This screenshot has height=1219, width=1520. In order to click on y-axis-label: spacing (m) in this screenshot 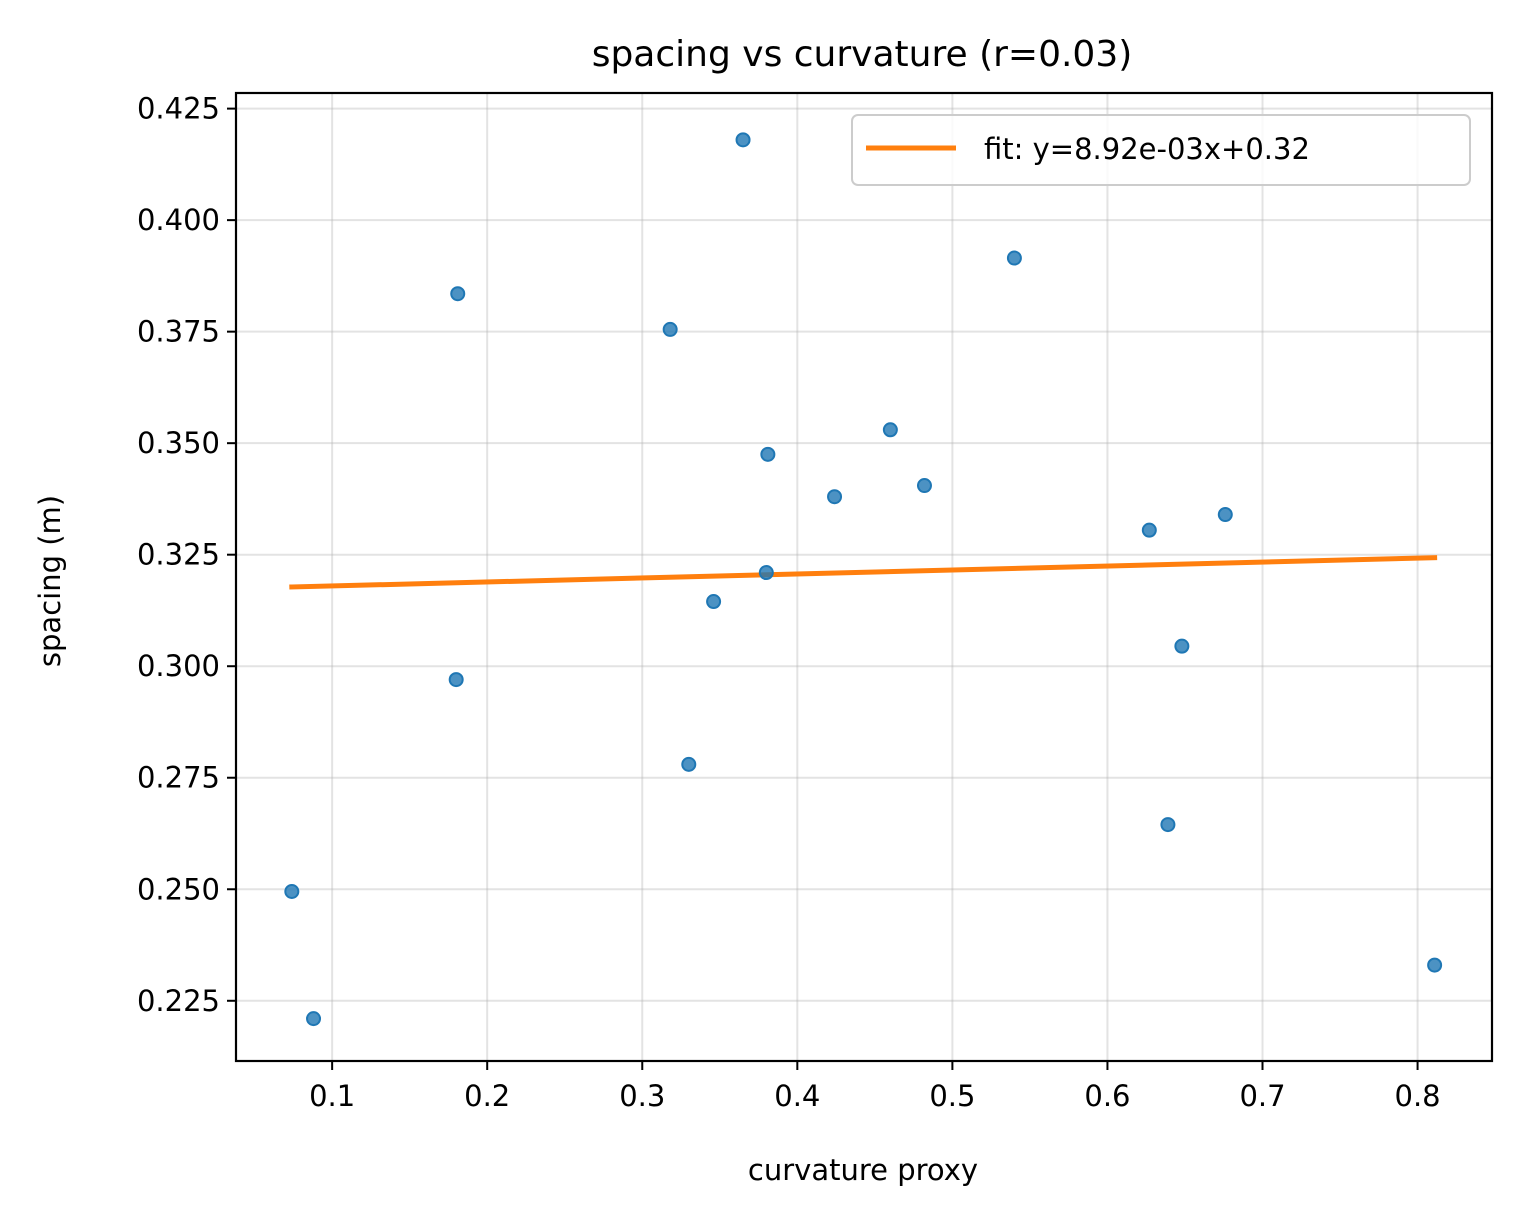, I will do `click(50, 581)`.